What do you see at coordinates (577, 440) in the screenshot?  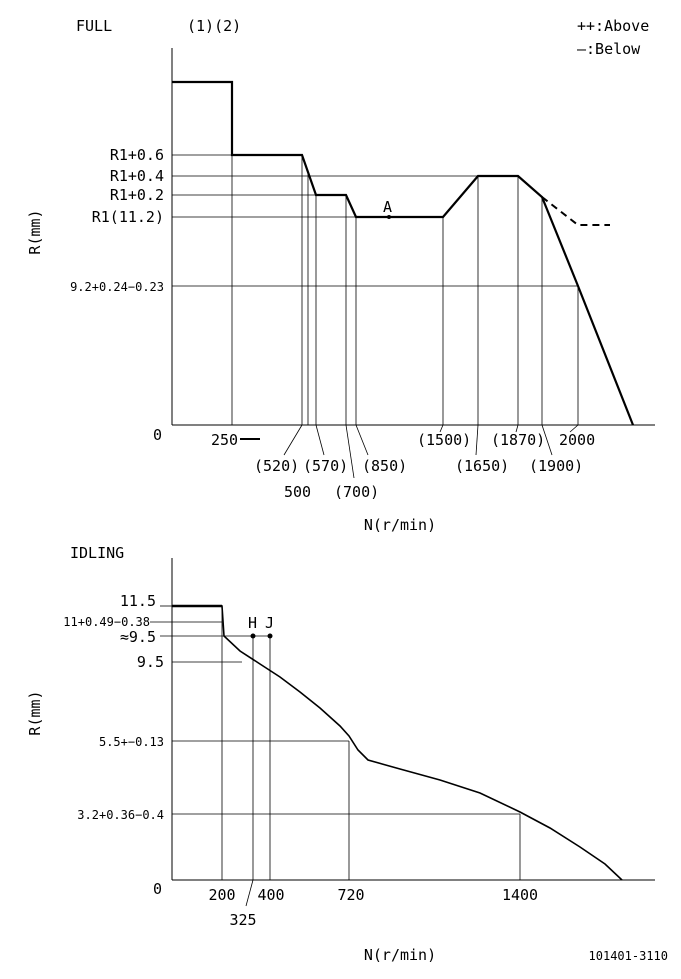 I see `x-tick-2000: 2000` at bounding box center [577, 440].